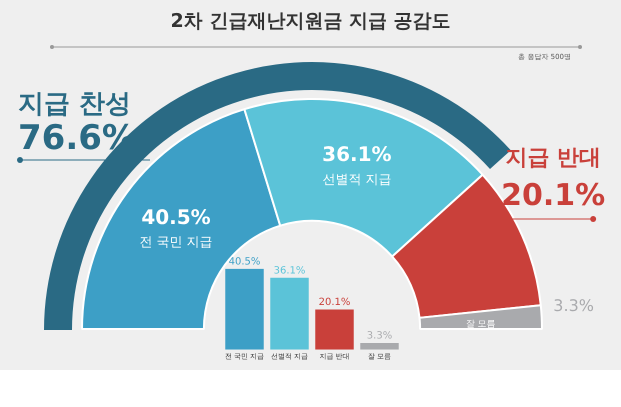 The width and height of the screenshot is (621, 407). Describe the element at coordinates (310, 21) in the screenshot. I see `chart-title: 2차 긴급재난지원금 지급 공감도` at that location.